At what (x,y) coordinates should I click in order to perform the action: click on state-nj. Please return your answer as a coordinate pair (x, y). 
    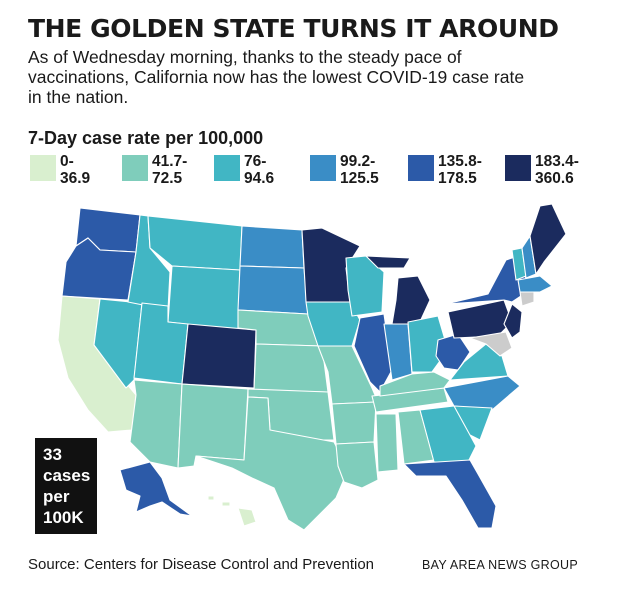
    Looking at the image, I should click on (513, 321).